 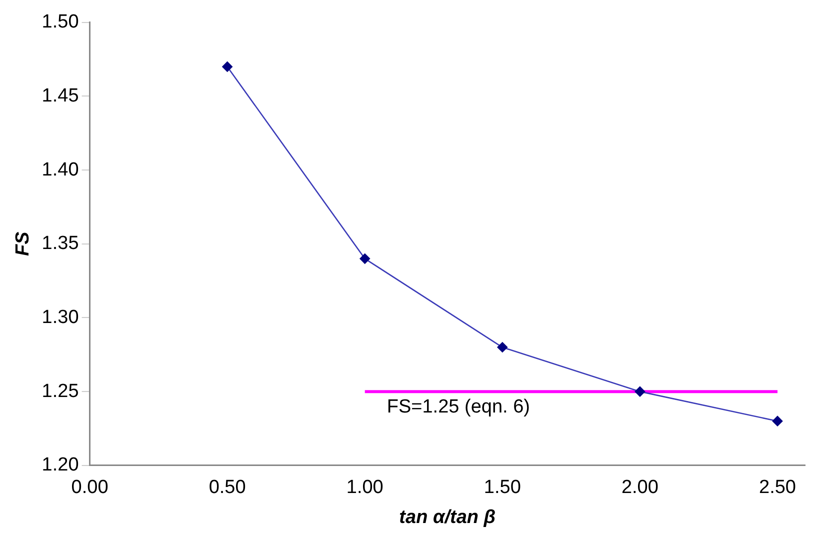 I want to click on x-axis-title: tan α/tan β, so click(x=447, y=517).